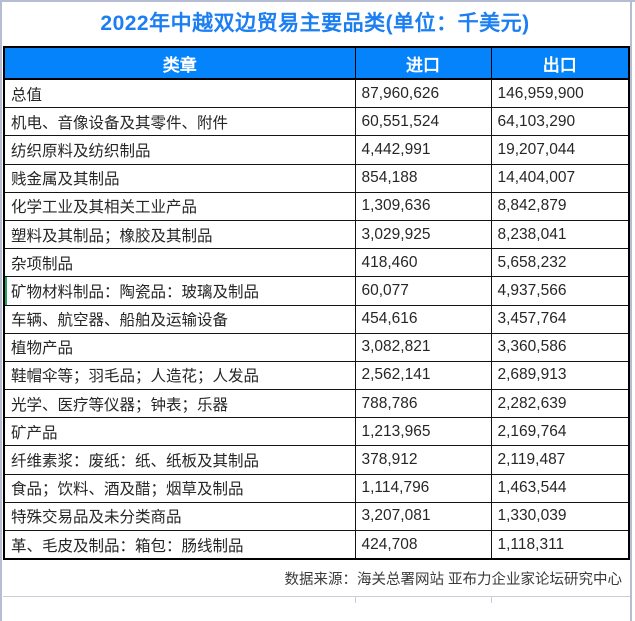  Describe the element at coordinates (423, 404) in the screenshot. I see `import-value-cell: 788,786` at that location.